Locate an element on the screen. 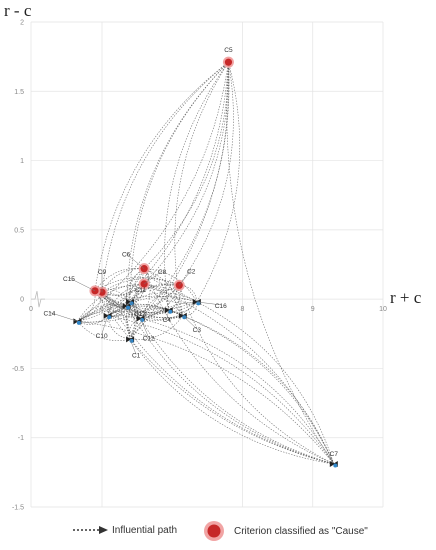 The width and height of the screenshot is (436, 550). y-tick-label: -1 is located at coordinates (21, 438).